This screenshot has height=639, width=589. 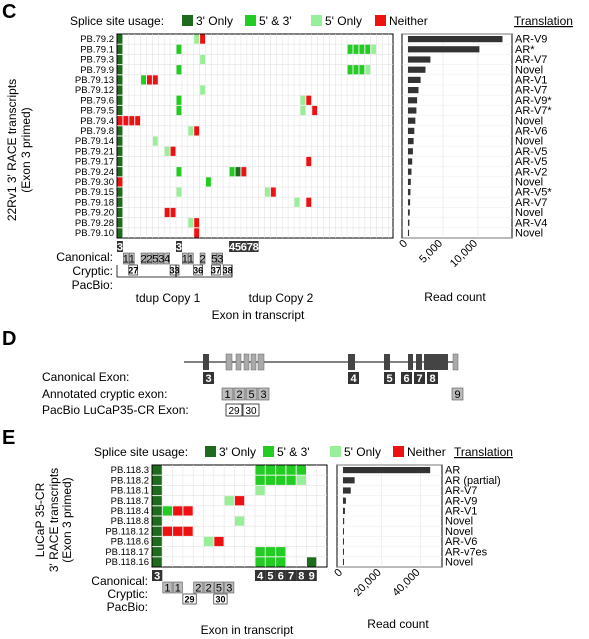 I want to click on panel-c-xlabel: Exon in transcript, so click(x=258, y=315).